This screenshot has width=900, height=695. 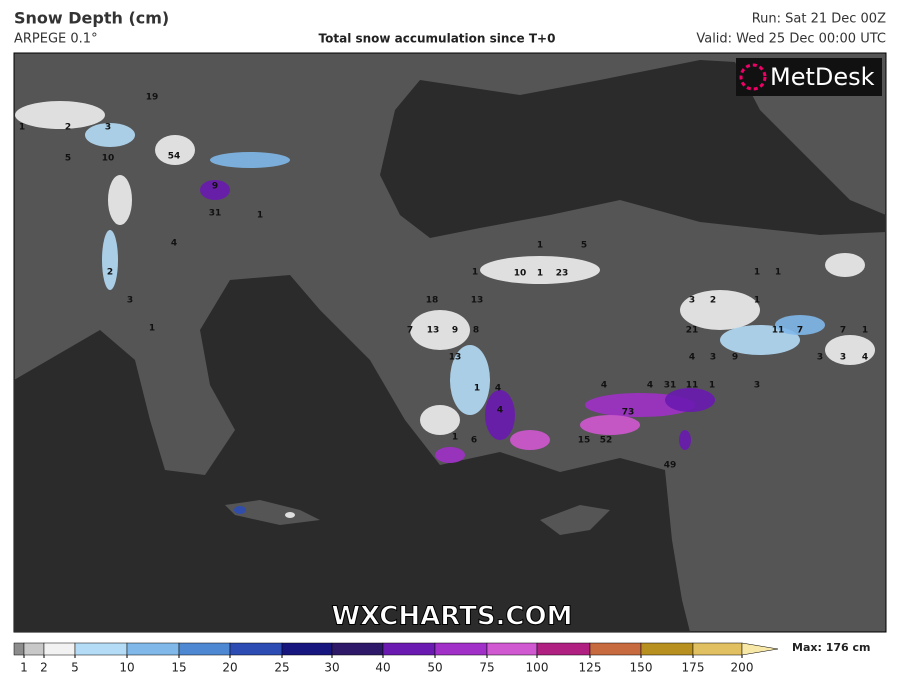 What do you see at coordinates (753, 77) in the screenshot?
I see `logo-icon` at bounding box center [753, 77].